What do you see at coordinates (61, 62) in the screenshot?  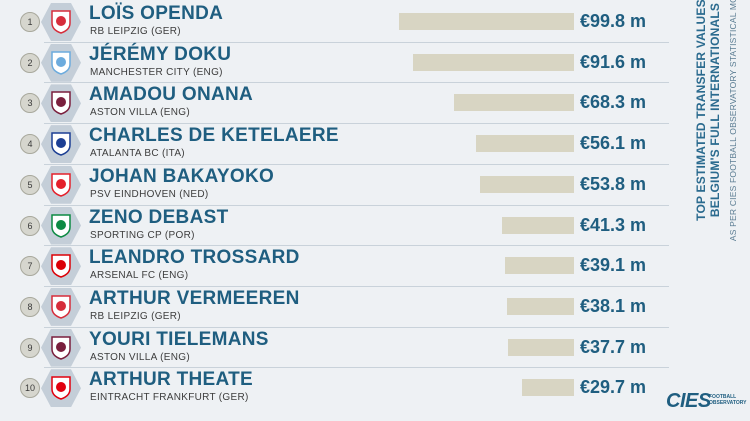 I see `manchester-city-crest-icon` at bounding box center [61, 62].